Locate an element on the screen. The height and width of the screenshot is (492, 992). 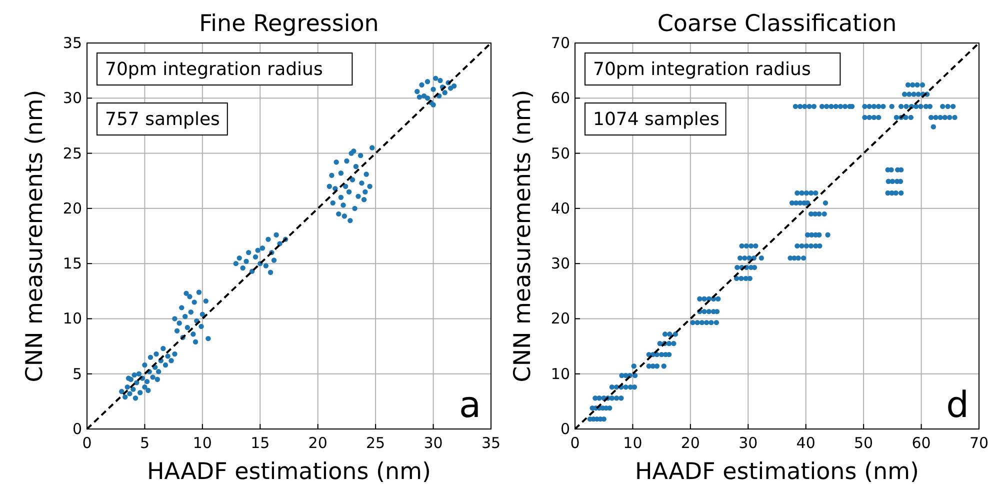
chart-title: Coarse Classification is located at coordinates (777, 24).